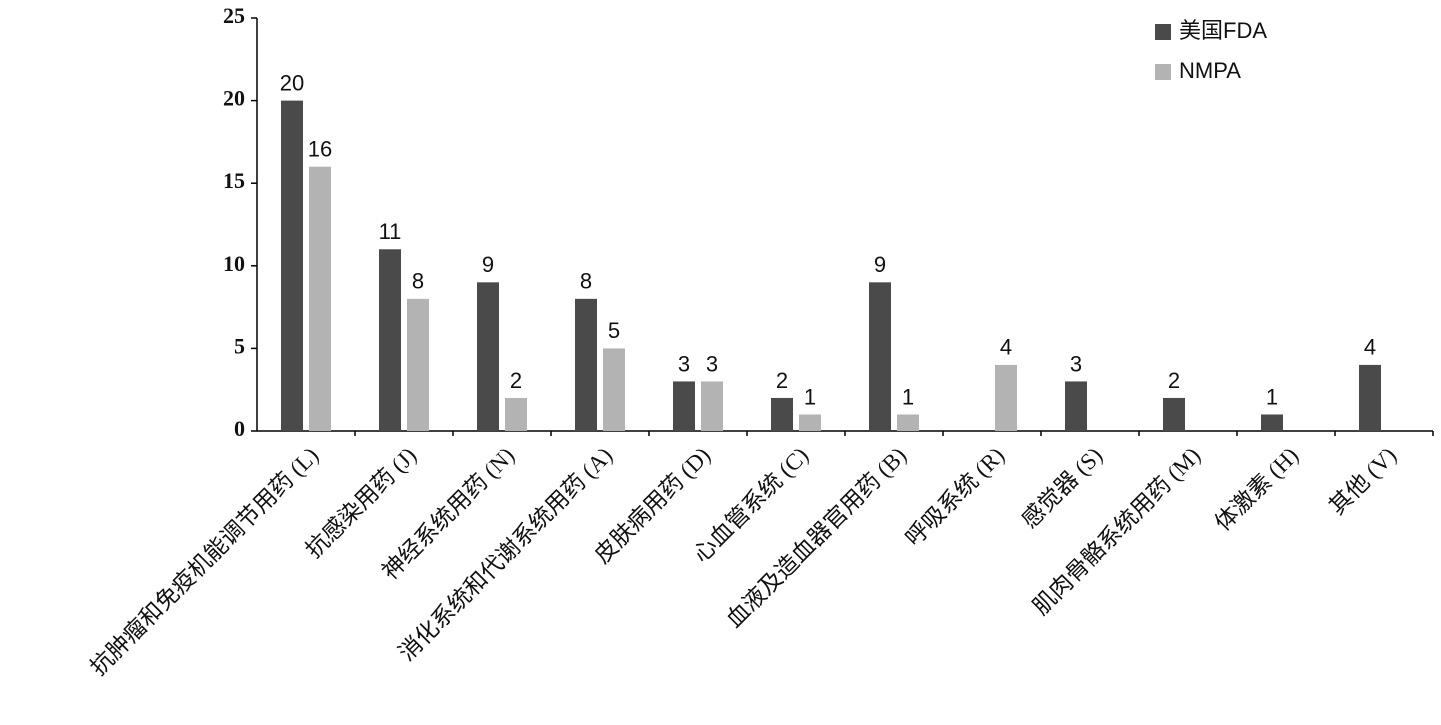 The height and width of the screenshot is (725, 1441). What do you see at coordinates (234, 180) in the screenshot?
I see `y-tick-label: 15` at bounding box center [234, 180].